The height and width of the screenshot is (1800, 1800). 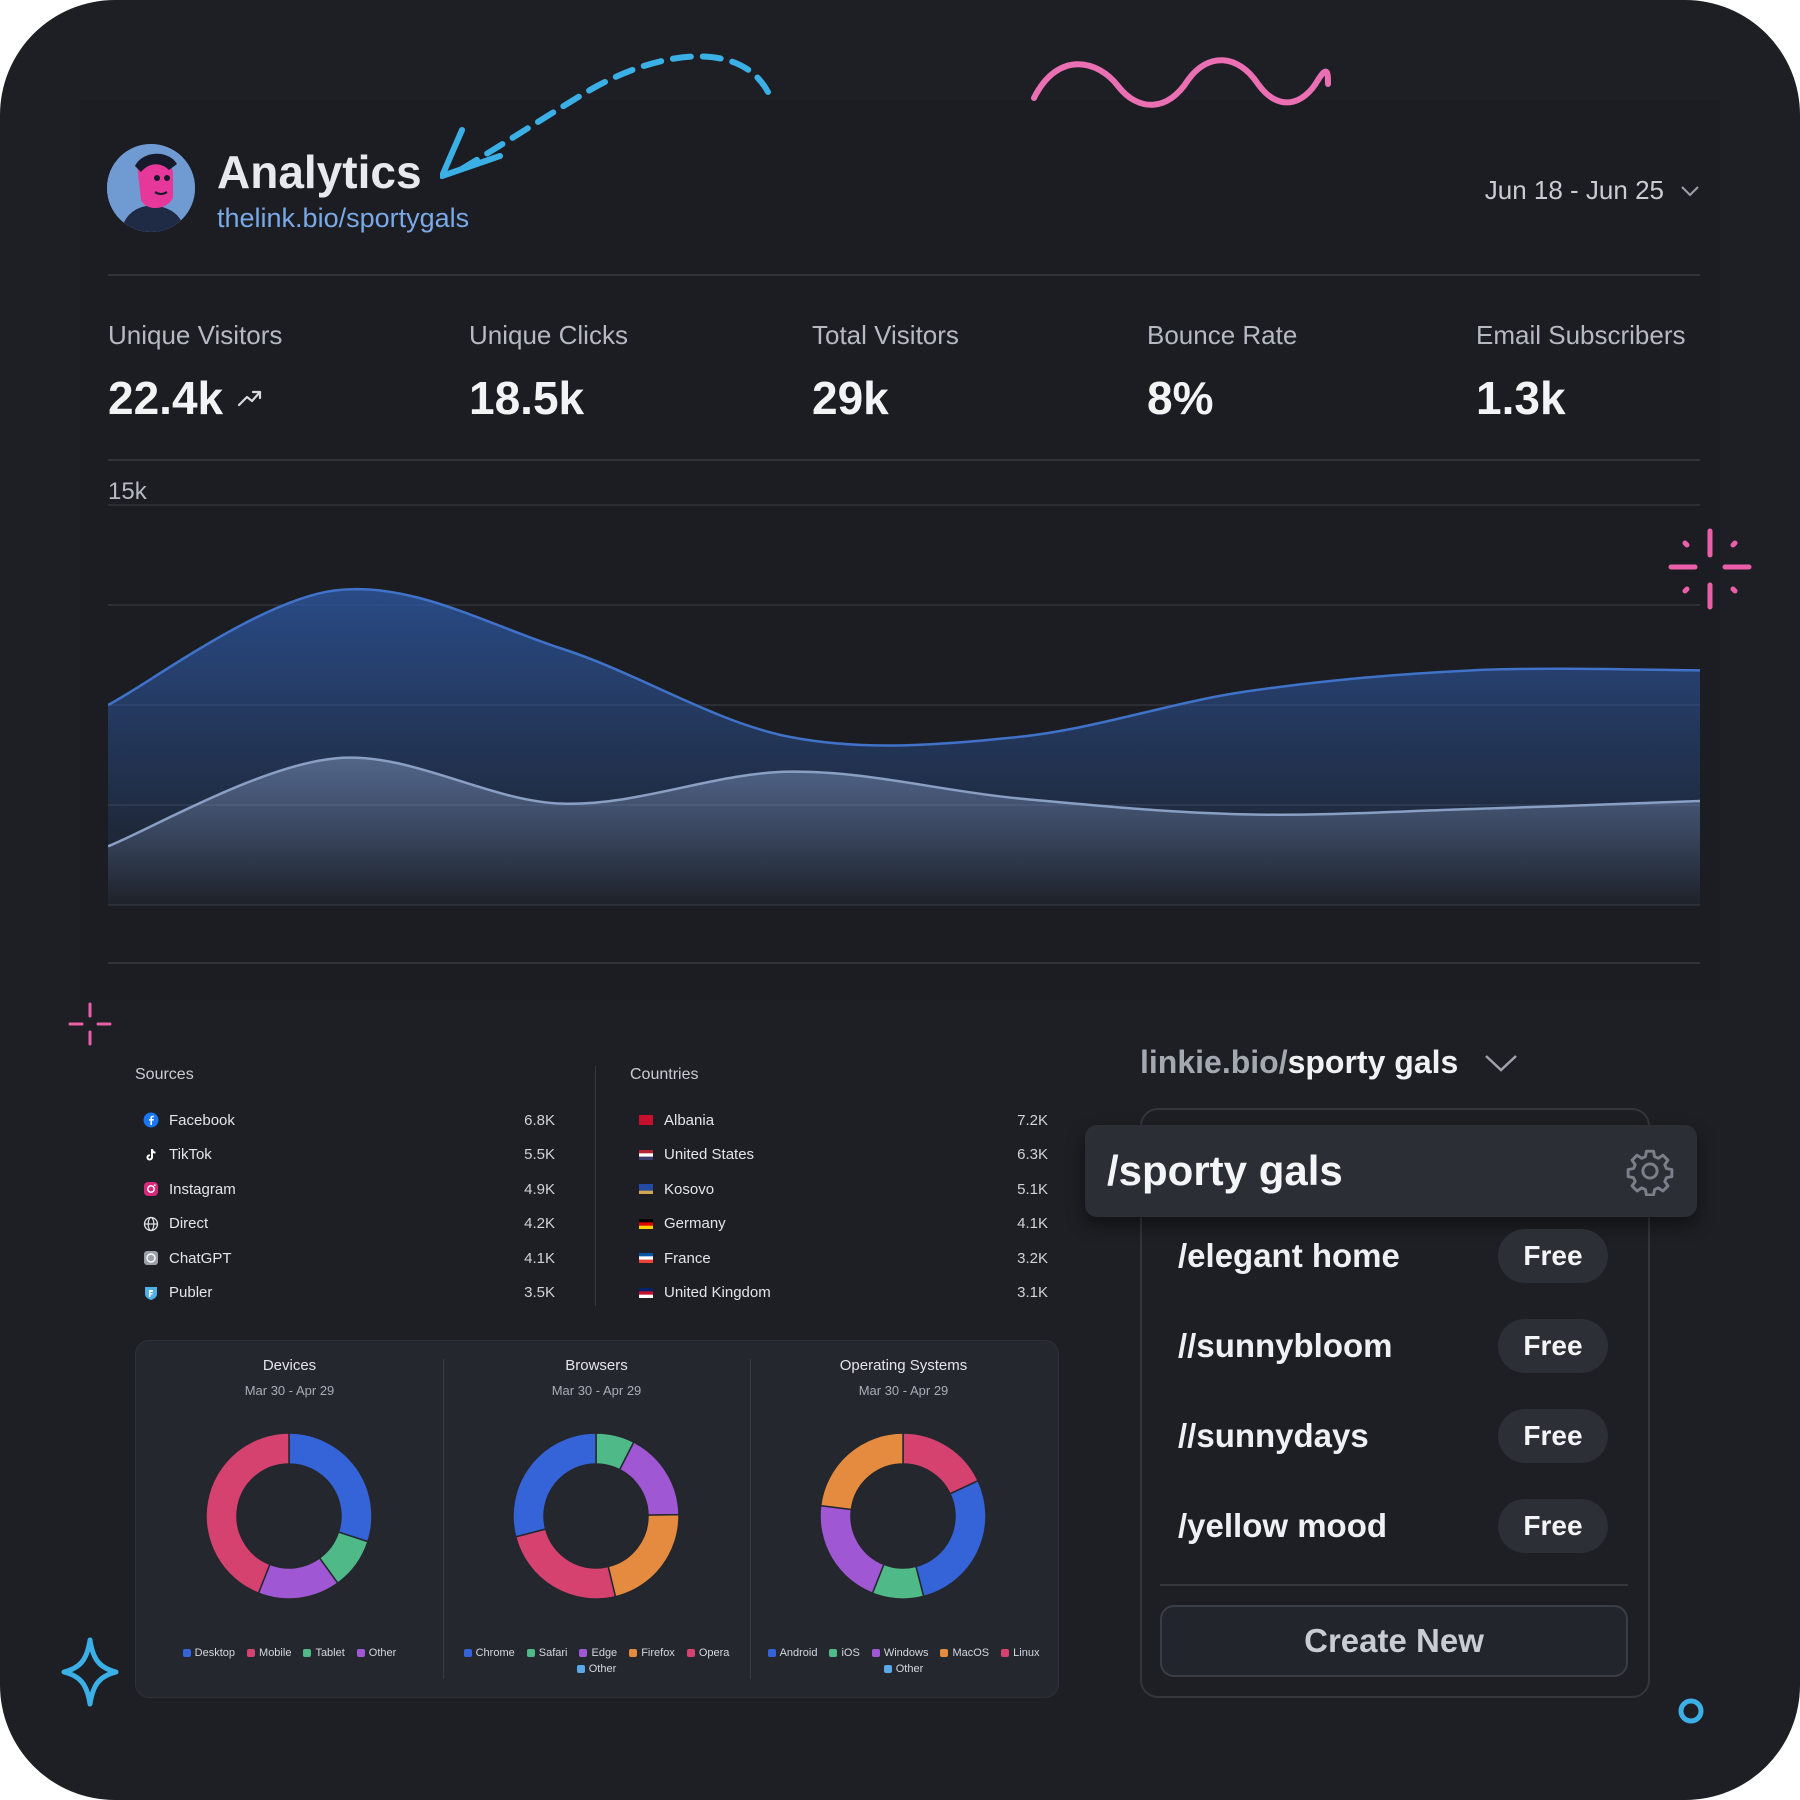 I want to click on legend-item: Safari, so click(x=547, y=1653).